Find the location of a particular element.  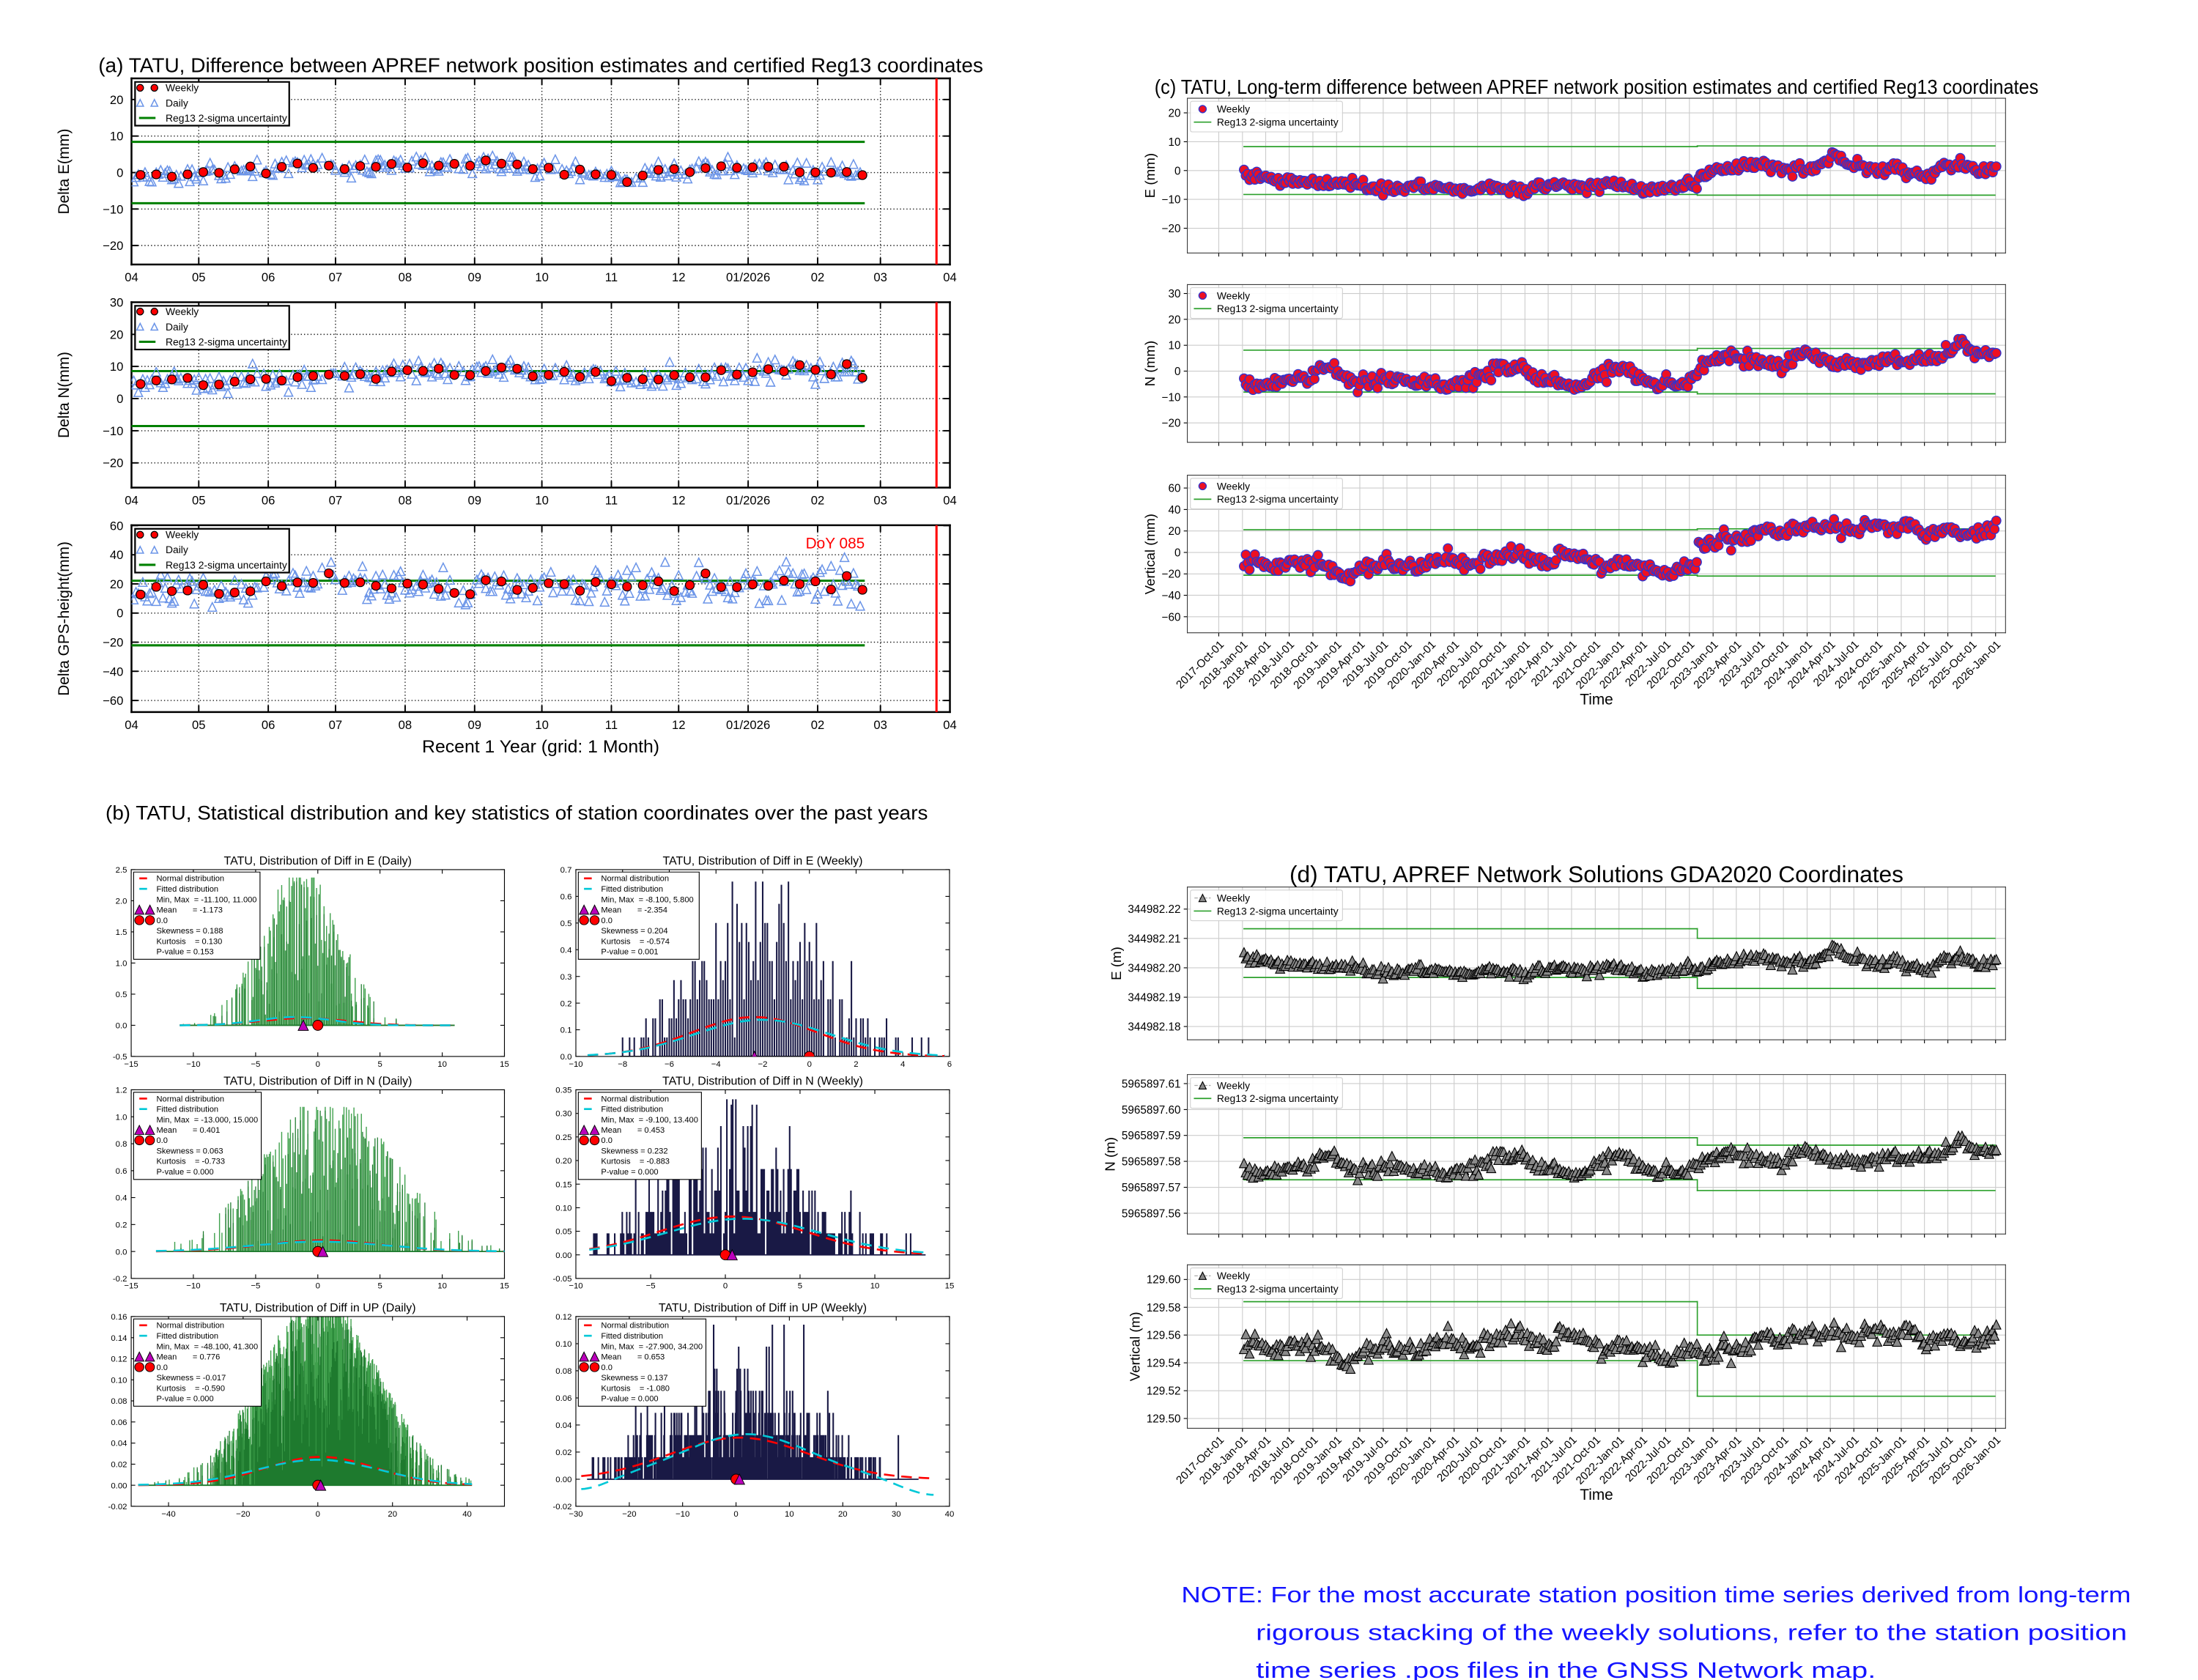

svg-text: Min, Max = -8.100, 5.800 is located at coordinates (647, 900).